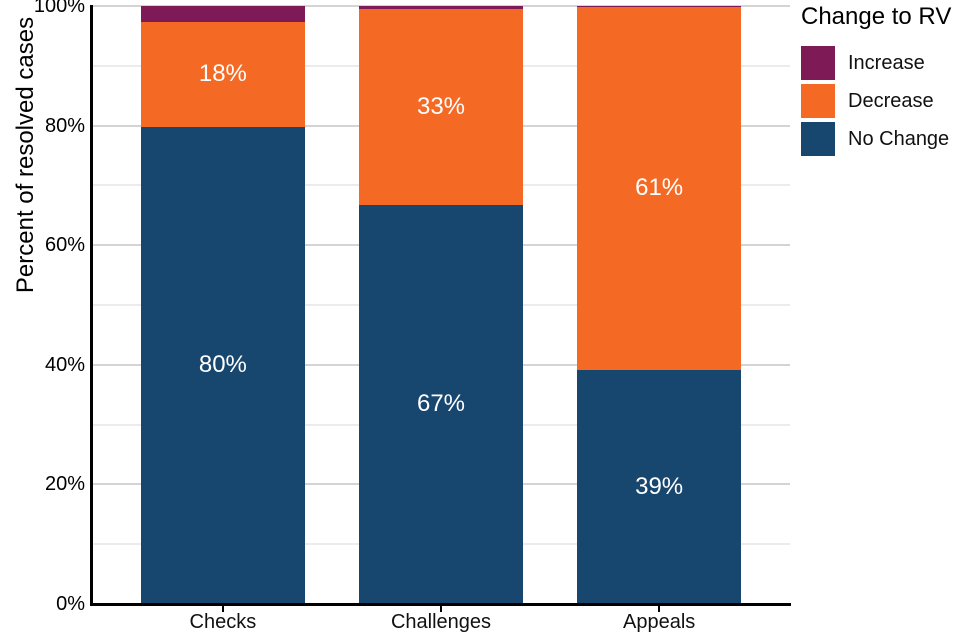 Image resolution: width=960 pixels, height=640 pixels. I want to click on bar-value-label: 61%, so click(659, 188).